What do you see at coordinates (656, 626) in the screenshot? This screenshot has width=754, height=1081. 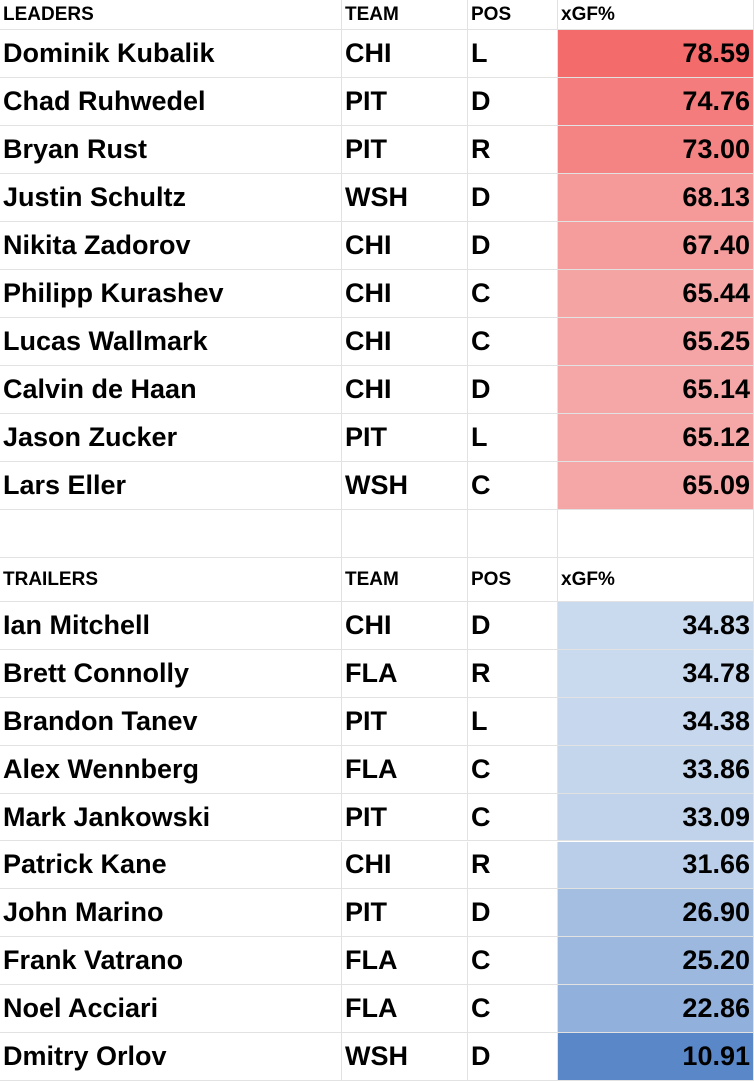 I see `xgf-value: 34.83` at bounding box center [656, 626].